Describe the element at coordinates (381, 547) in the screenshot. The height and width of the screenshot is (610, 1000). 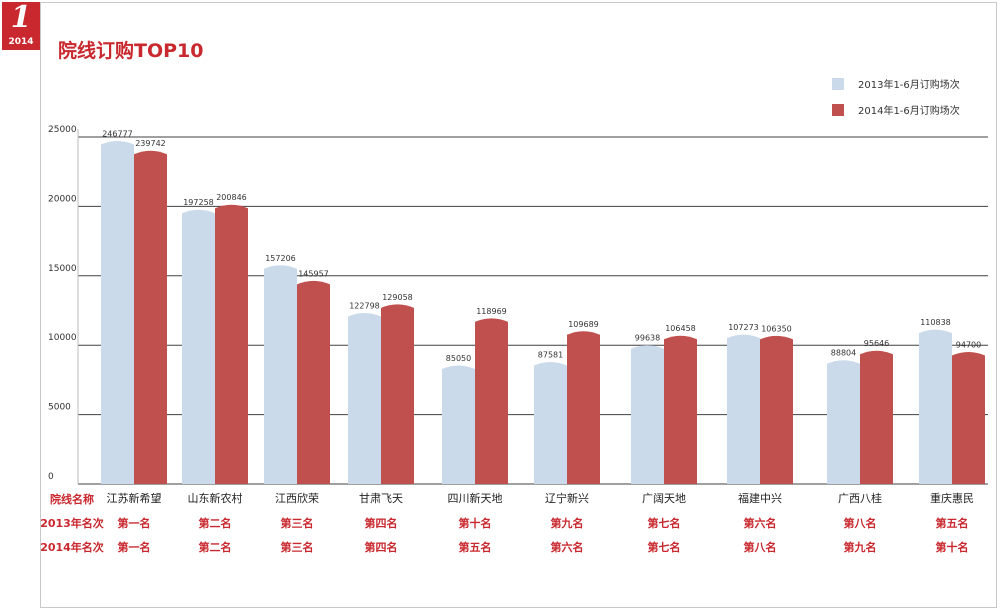
I see `rank-2014-label: 第四名` at that location.